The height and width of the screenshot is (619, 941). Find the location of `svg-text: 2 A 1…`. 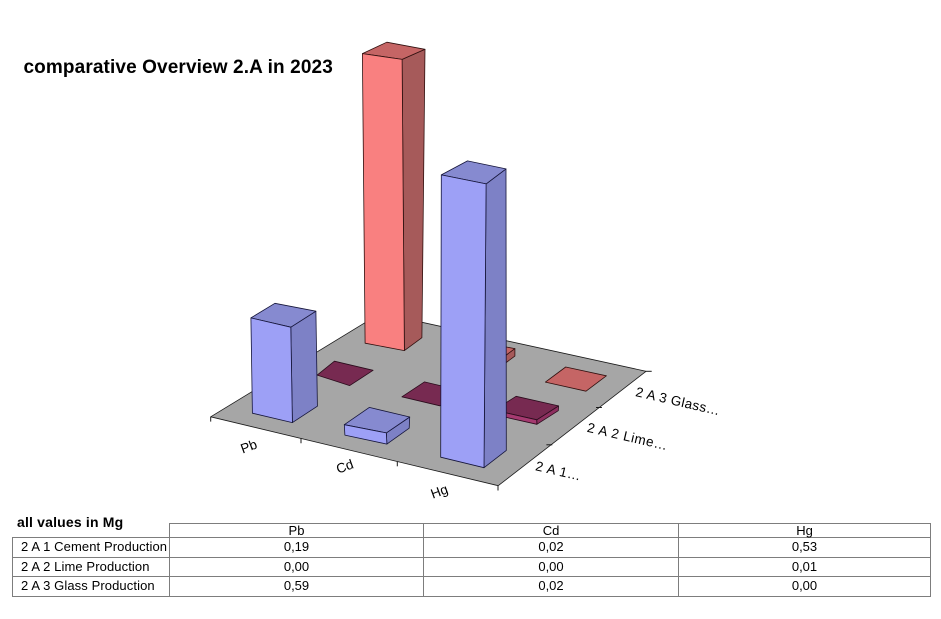

svg-text: 2 A 1… is located at coordinates (558, 471).